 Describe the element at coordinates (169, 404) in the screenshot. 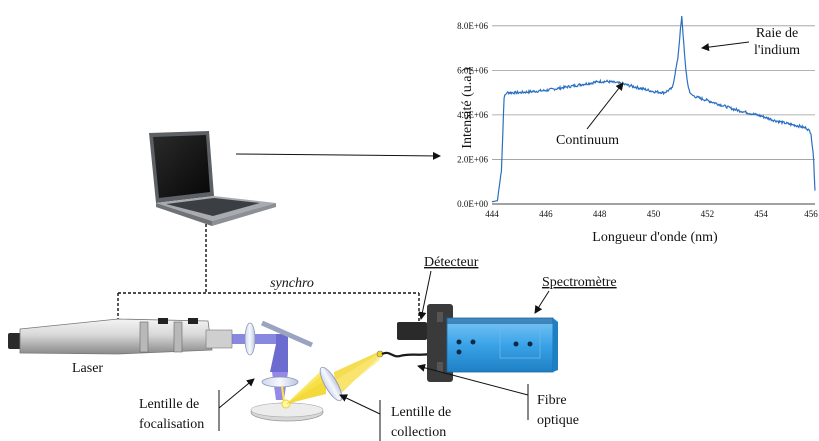

I see `lentille-foc-label-line1: Lentille de` at that location.